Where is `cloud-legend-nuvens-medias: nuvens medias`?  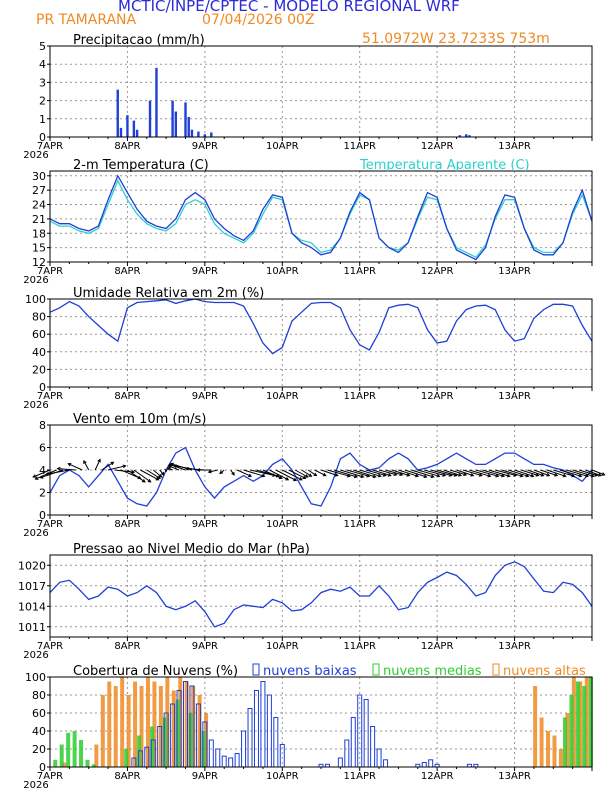 cloud-legend-nuvens-medias: nuvens medias is located at coordinates (432, 671).